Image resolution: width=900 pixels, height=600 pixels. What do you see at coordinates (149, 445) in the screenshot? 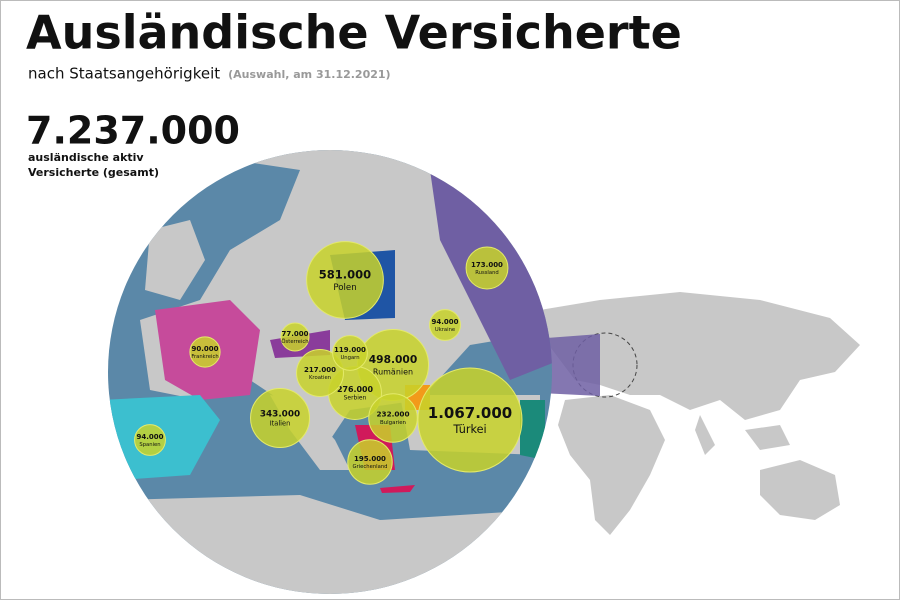
I see `bubble-country: Spanien` at bounding box center [149, 445].